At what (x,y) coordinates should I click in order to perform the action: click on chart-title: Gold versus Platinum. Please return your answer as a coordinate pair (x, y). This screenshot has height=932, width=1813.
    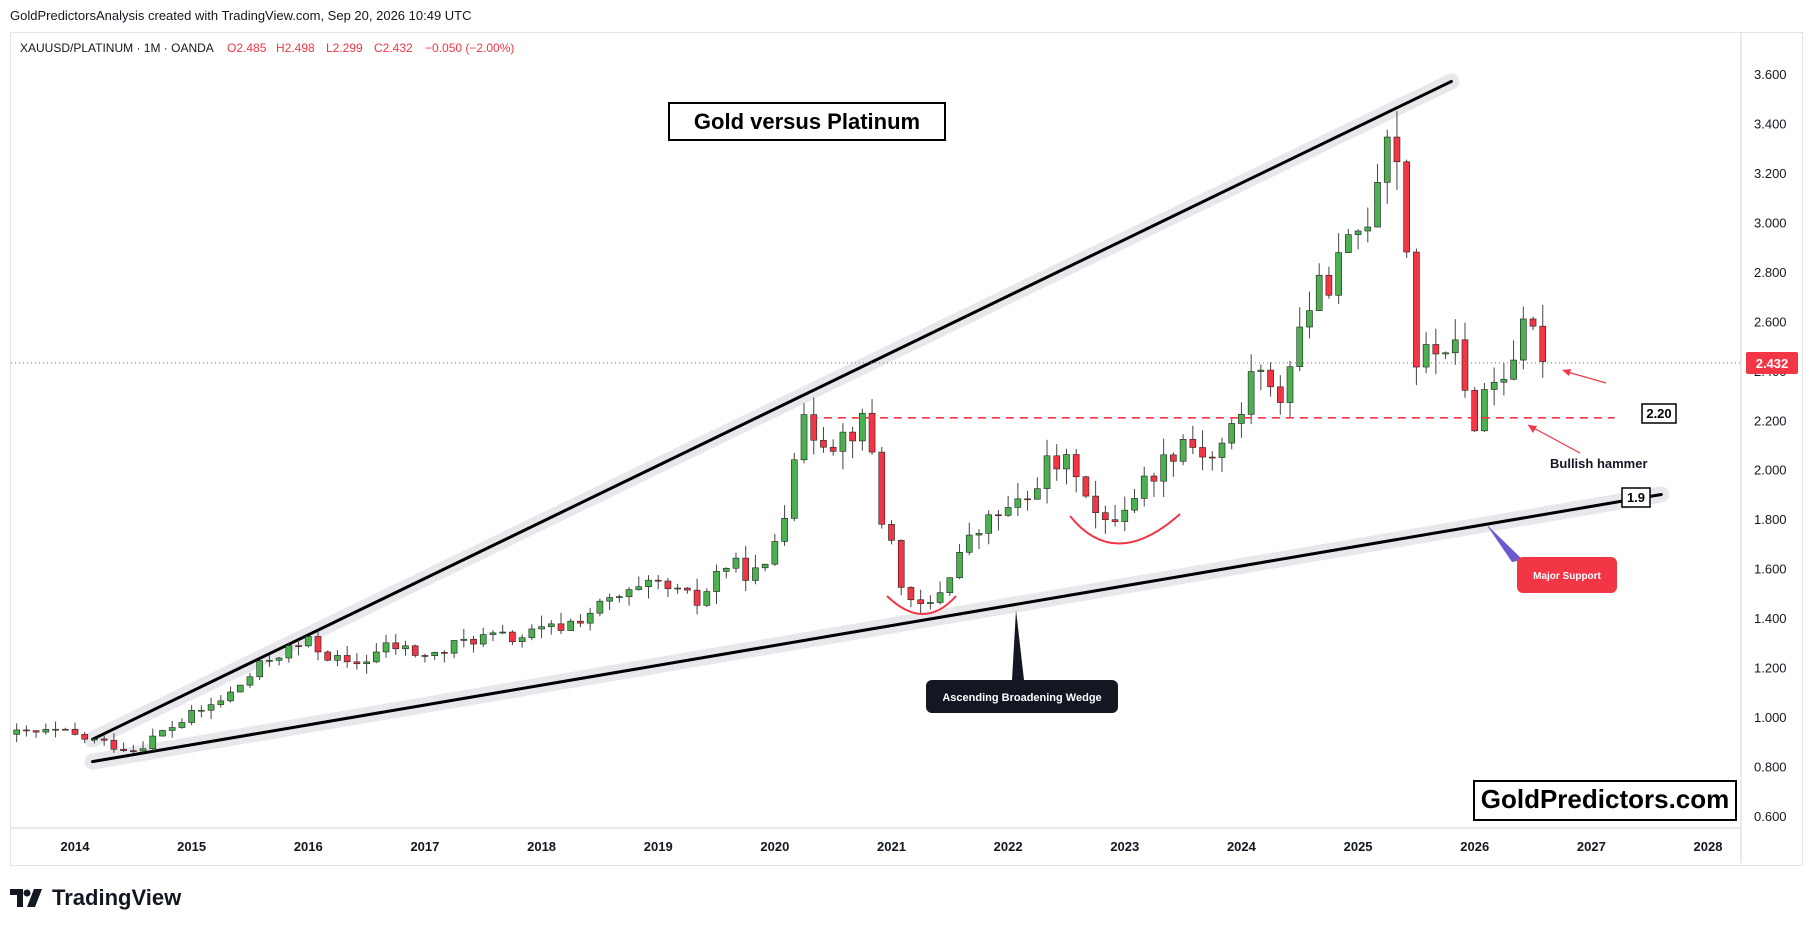
    Looking at the image, I should click on (807, 121).